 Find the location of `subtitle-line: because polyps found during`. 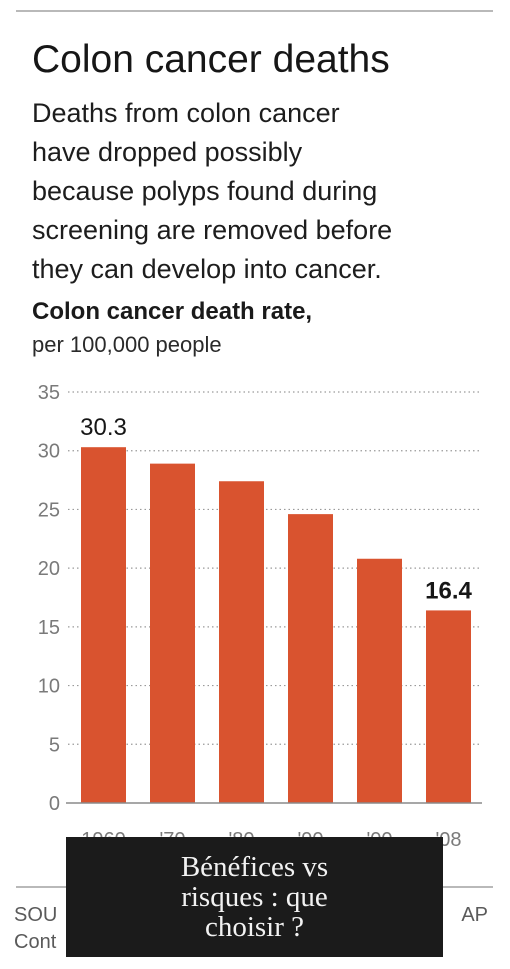

subtitle-line: because polyps found during is located at coordinates (205, 191).